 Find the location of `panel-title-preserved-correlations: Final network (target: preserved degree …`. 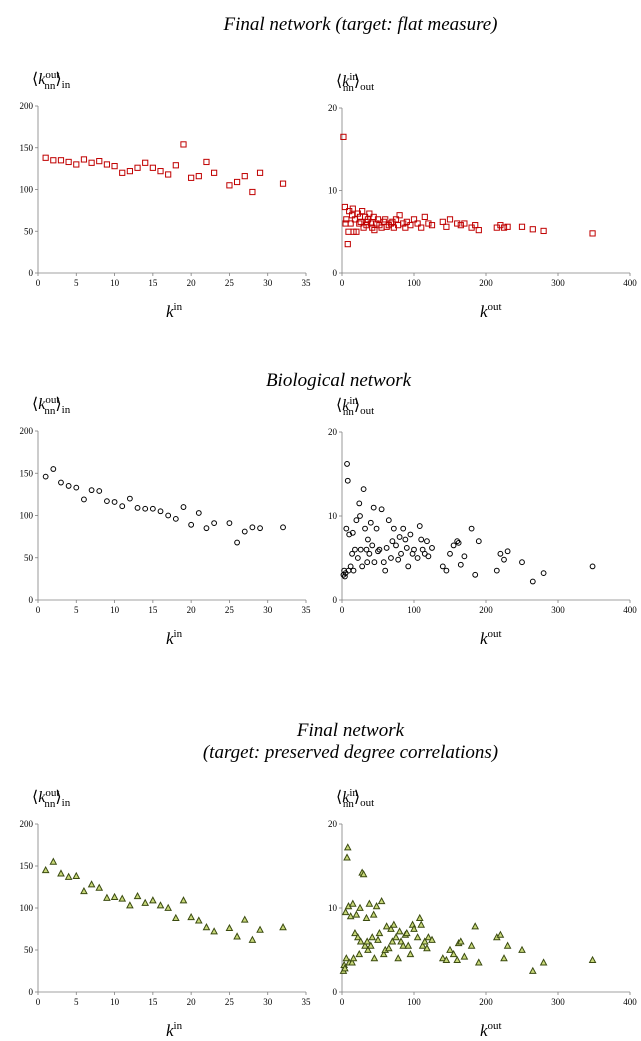

panel-title-preserved-correlations: Final network (target: preserved degree … is located at coordinates (320, 742).